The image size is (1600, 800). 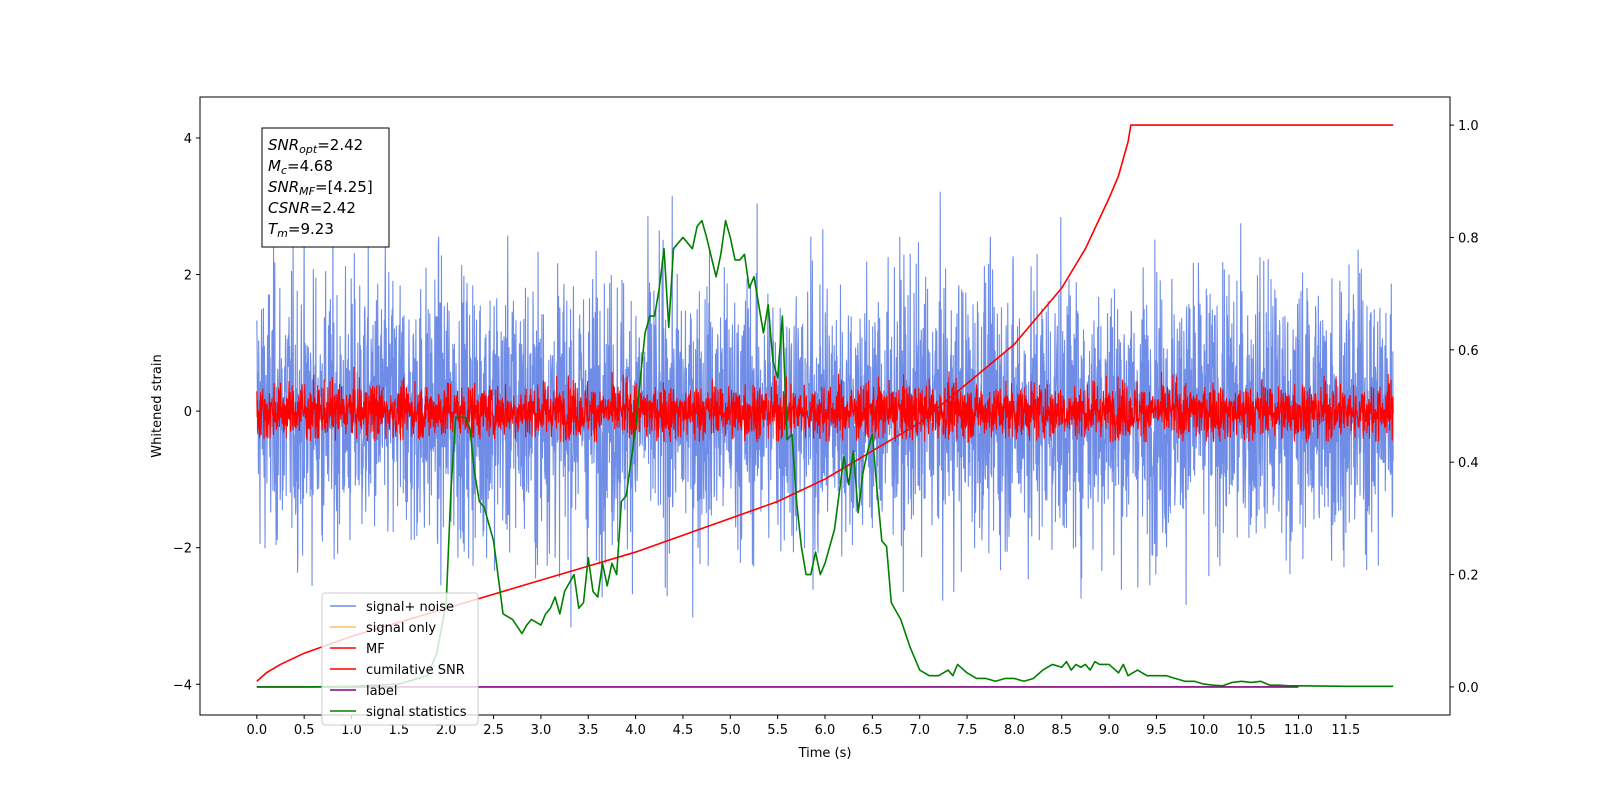 I want to click on x-tick-label: 3.0, so click(x=541, y=730).